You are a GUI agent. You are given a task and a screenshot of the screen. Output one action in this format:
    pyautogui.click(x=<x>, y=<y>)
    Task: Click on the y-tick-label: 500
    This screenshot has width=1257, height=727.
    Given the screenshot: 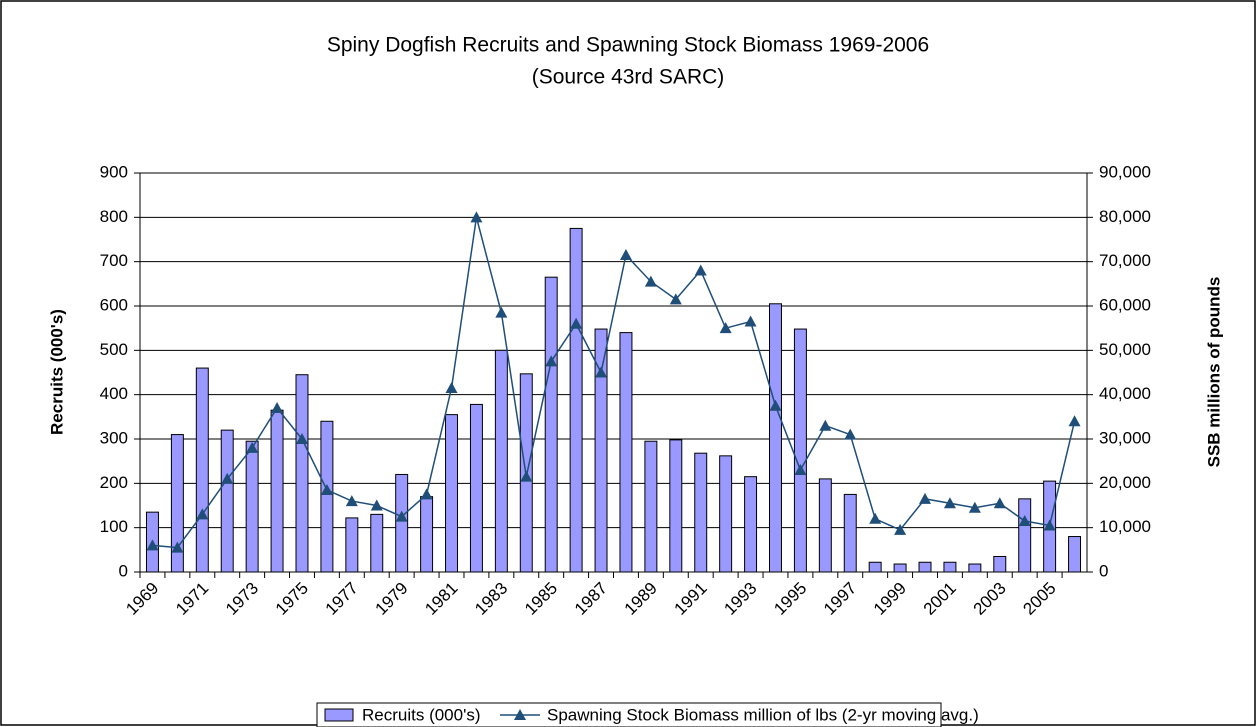 What is the action you would take?
    pyautogui.click(x=114, y=349)
    